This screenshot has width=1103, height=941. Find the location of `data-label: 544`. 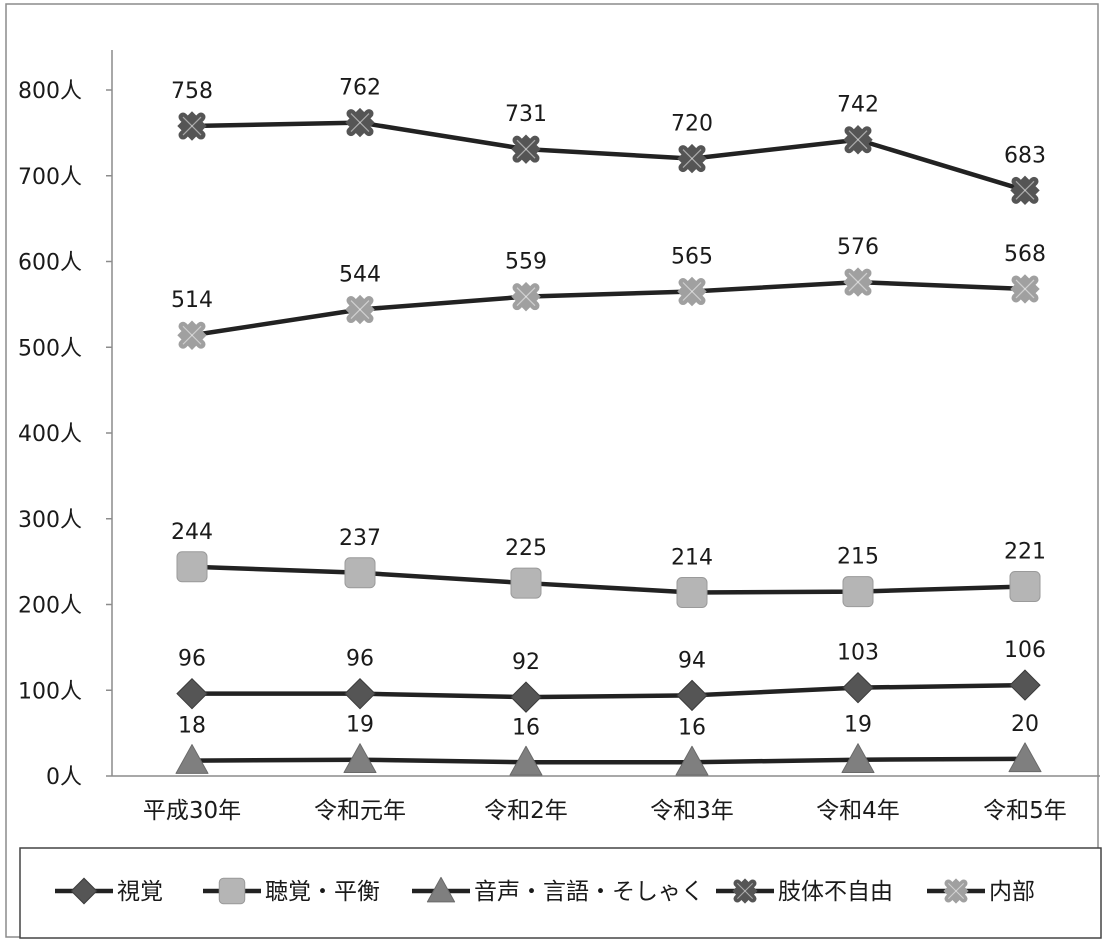

data-label: 544 is located at coordinates (360, 275).